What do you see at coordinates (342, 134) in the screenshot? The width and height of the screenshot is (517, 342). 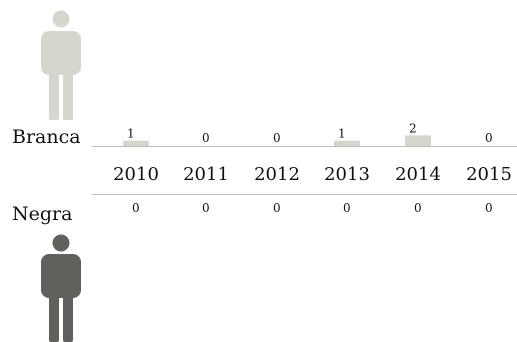 I see `value-branca-2013: 1` at bounding box center [342, 134].